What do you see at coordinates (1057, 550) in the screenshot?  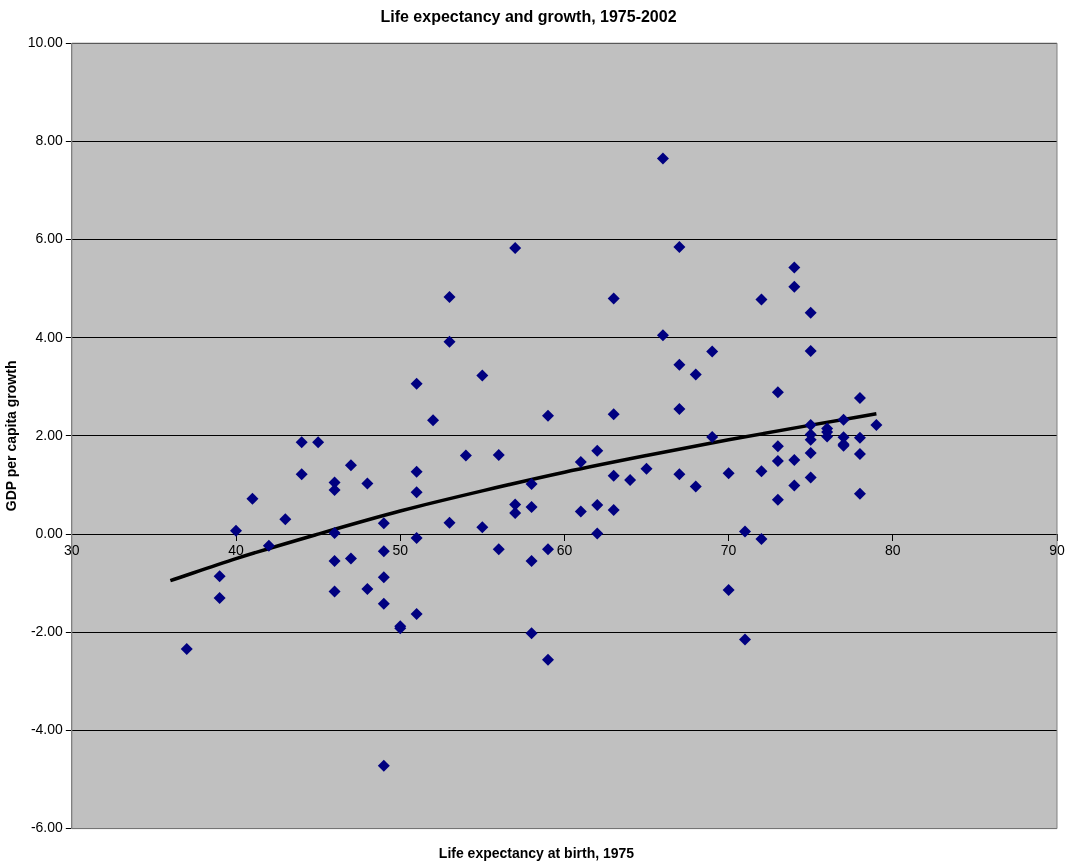 I see `x-tick-label: 90` at bounding box center [1057, 550].